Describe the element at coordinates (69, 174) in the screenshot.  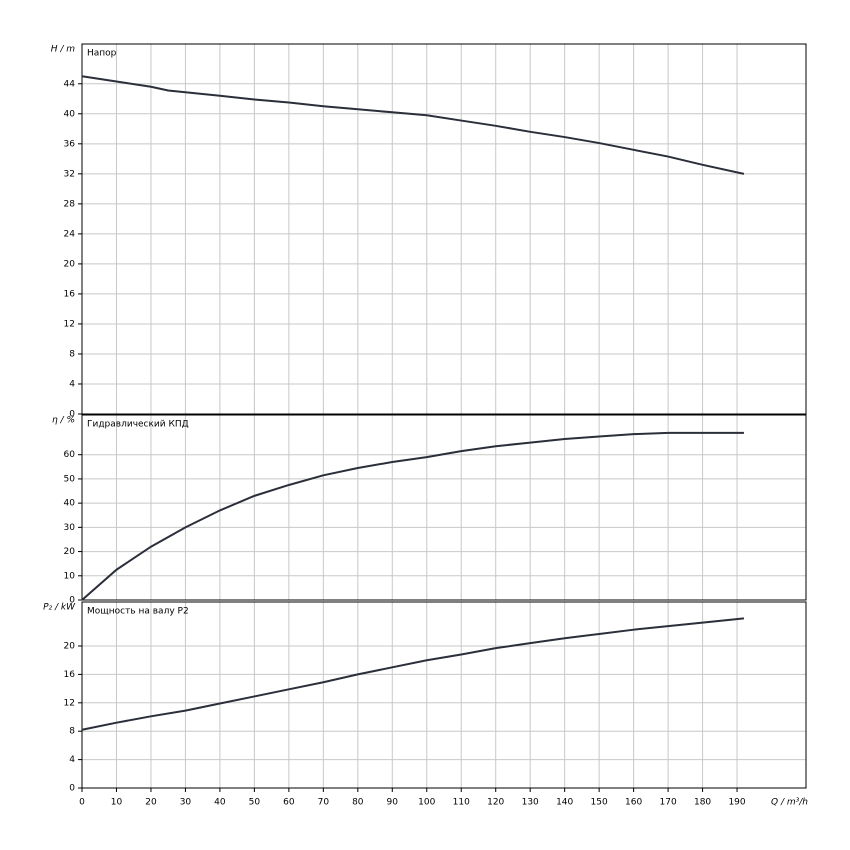
I see `y-tick-label: 32` at that location.